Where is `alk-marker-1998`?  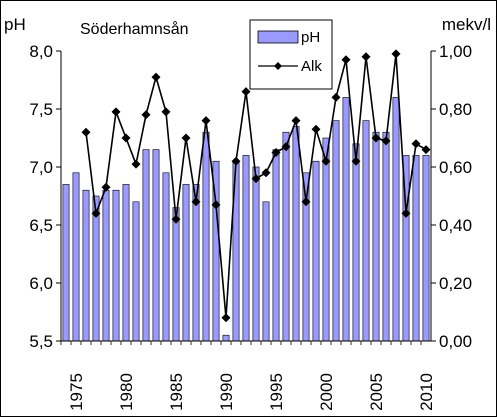
alk-marker-1998 is located at coordinates (306, 202).